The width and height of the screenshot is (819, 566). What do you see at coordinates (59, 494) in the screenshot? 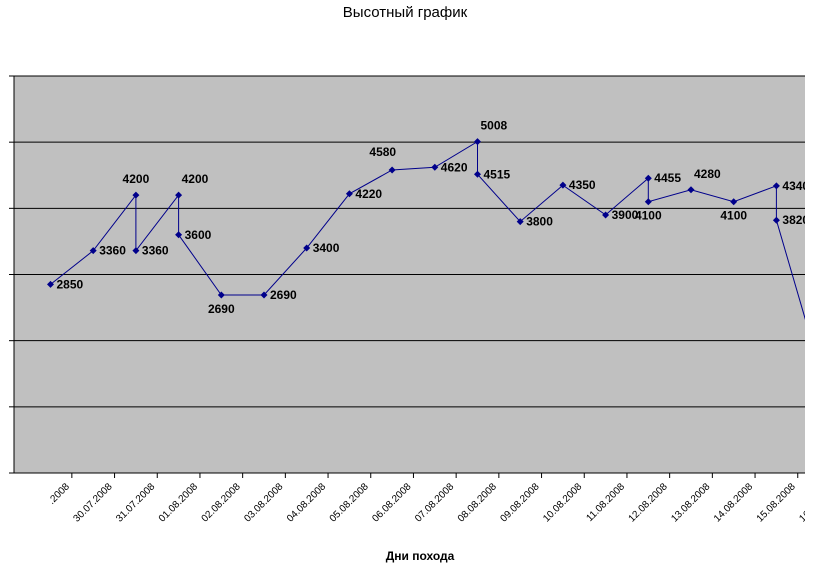
I see `x-tick-label: .2008` at bounding box center [59, 494].